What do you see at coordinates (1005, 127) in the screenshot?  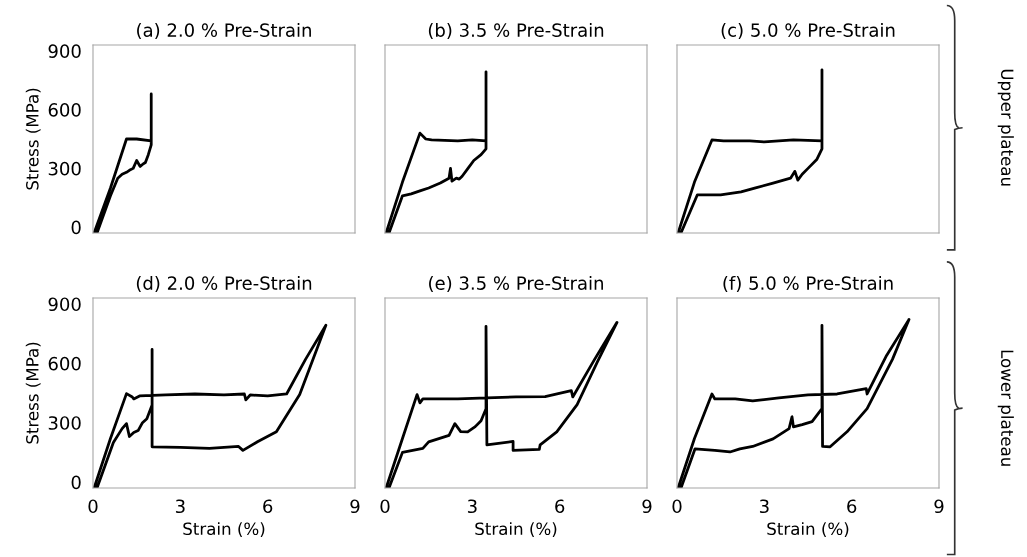 I see `text: Upper plateau` at bounding box center [1005, 127].